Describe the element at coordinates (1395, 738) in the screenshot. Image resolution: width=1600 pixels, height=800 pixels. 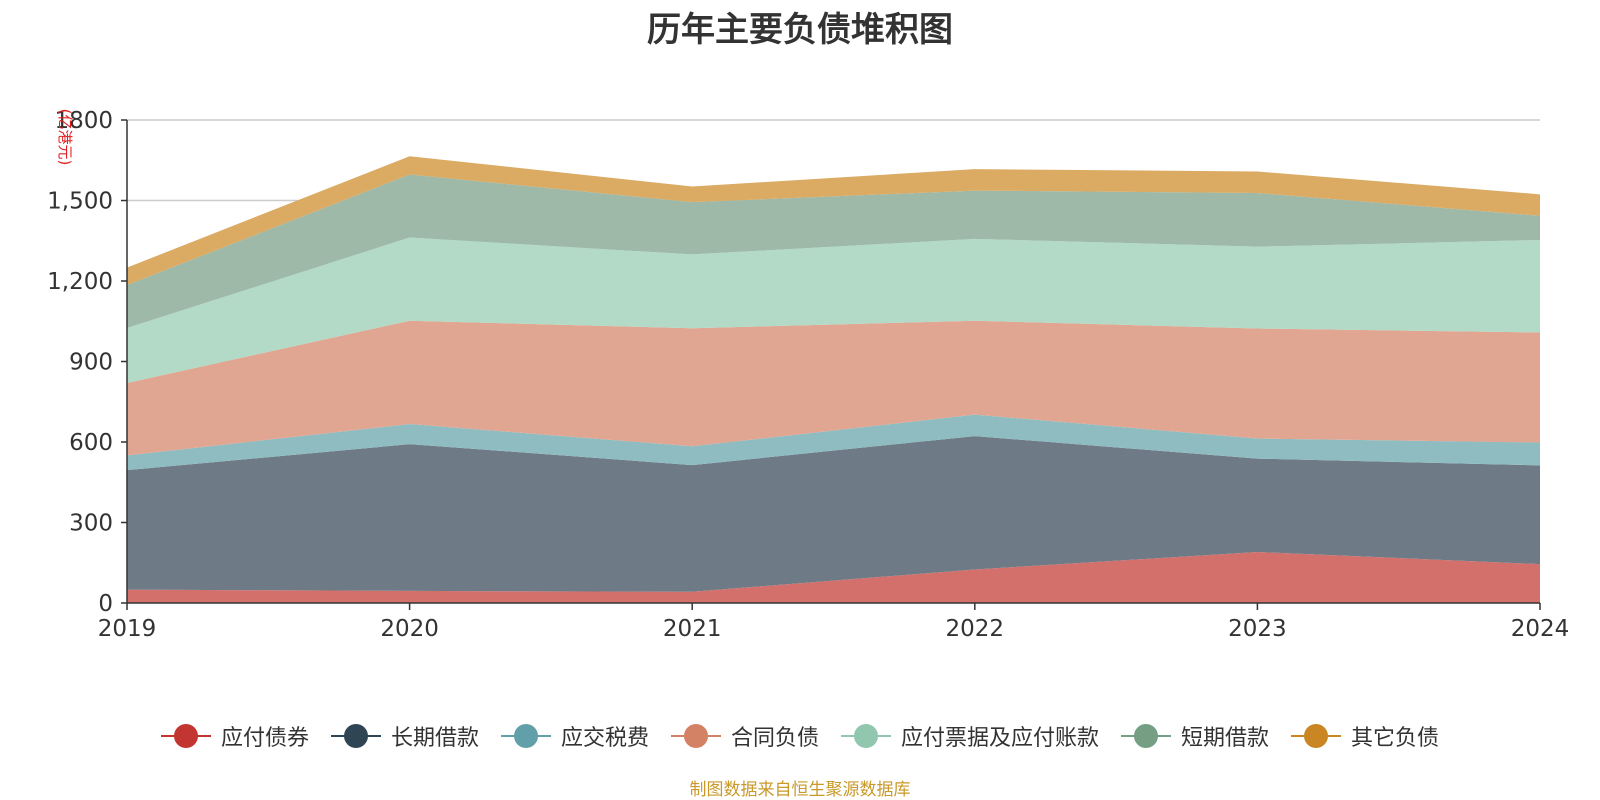
I see `legend-label: 其它负债` at that location.